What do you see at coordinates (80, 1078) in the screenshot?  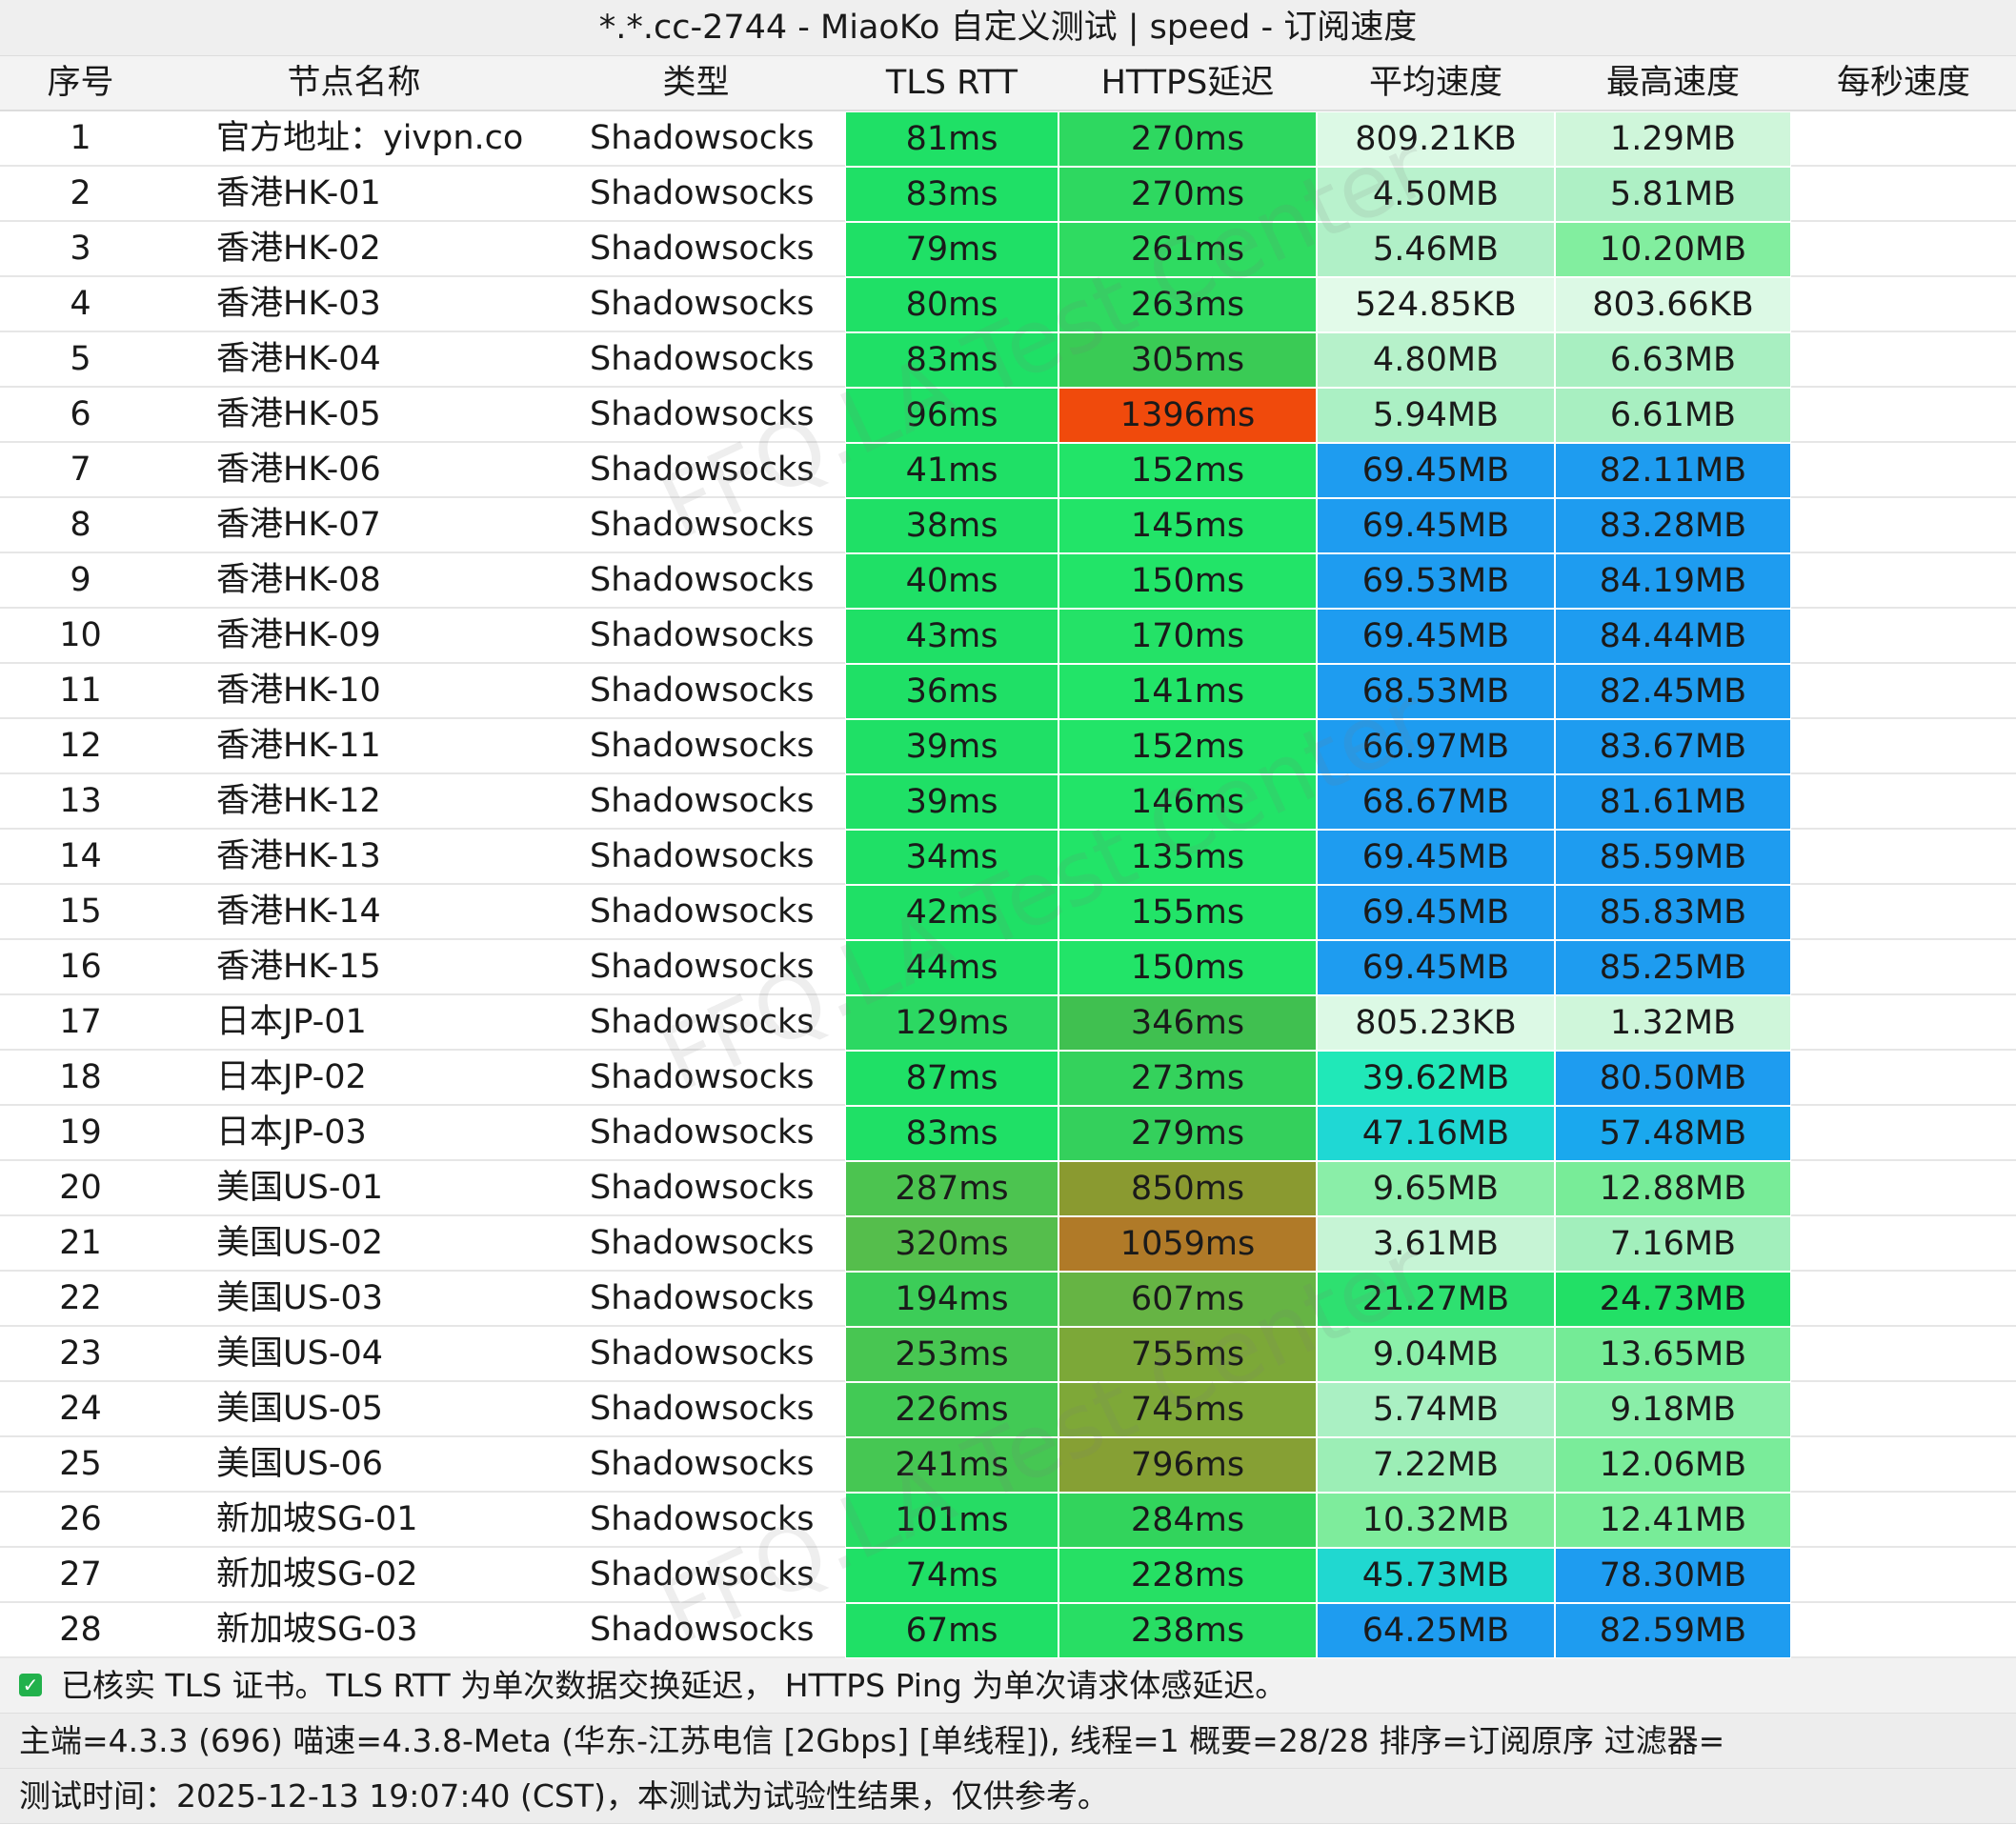 I see `table-cell: 18` at bounding box center [80, 1078].